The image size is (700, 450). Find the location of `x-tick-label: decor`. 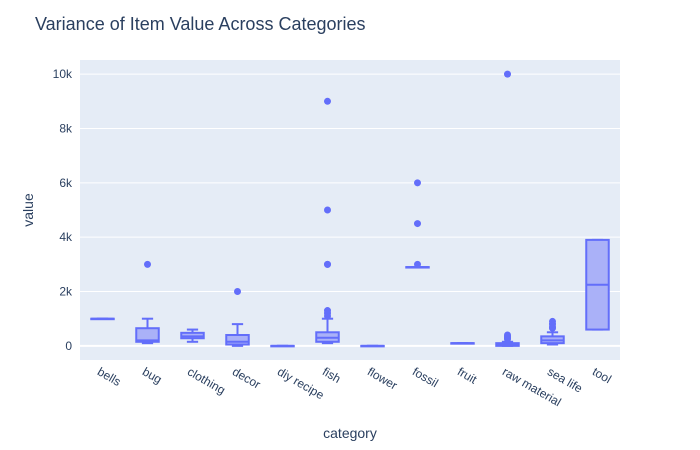

x-tick-label: decor is located at coordinates (246, 377).